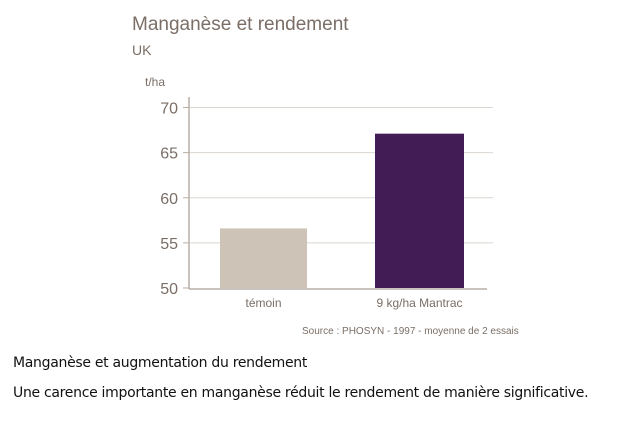  I want to click on y-tick-label: 70, so click(169, 109).